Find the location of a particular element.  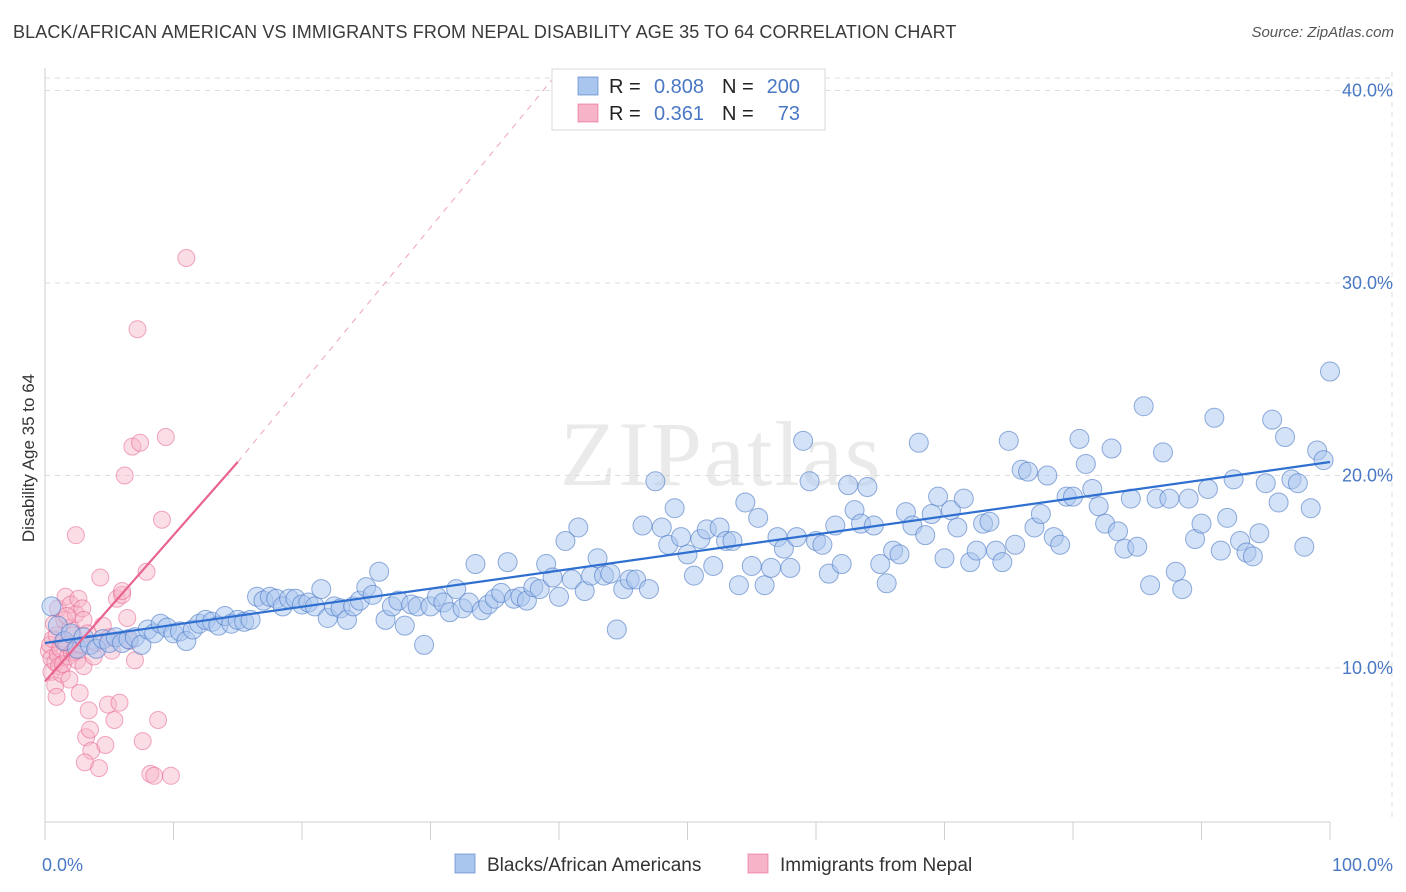

pink-trend-line is located at coordinates (141, 572).